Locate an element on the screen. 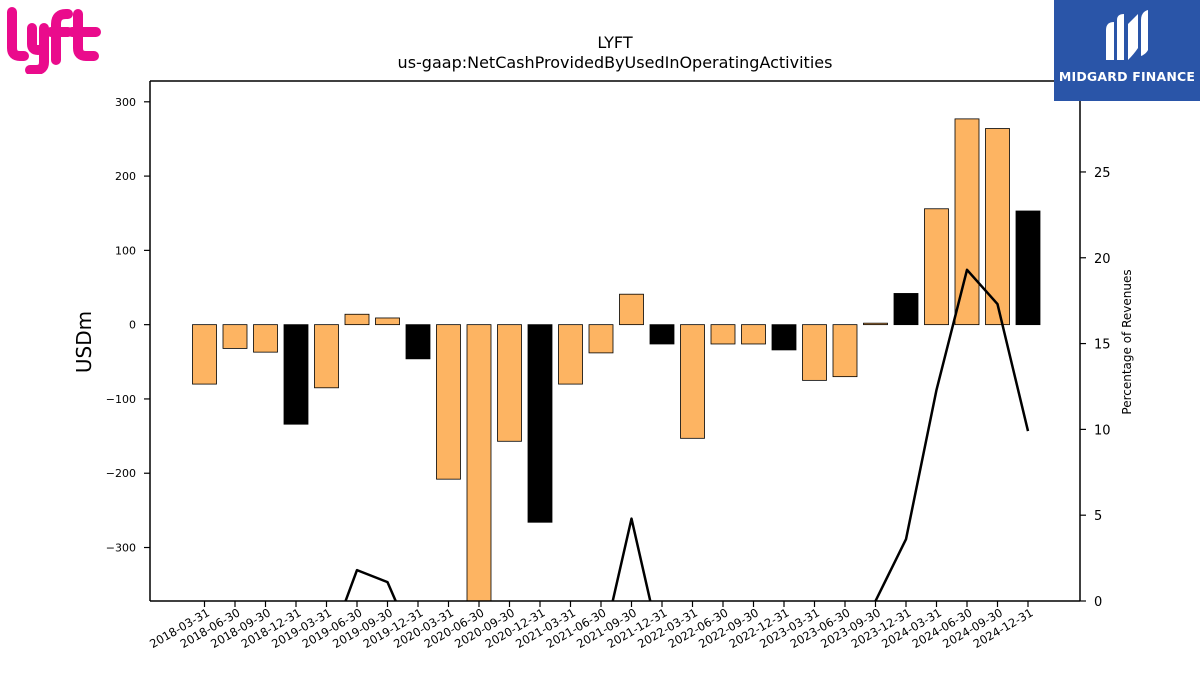 Image resolution: width=1200 pixels, height=675 pixels. y2-tick-label: 5 is located at coordinates (1098, 516).